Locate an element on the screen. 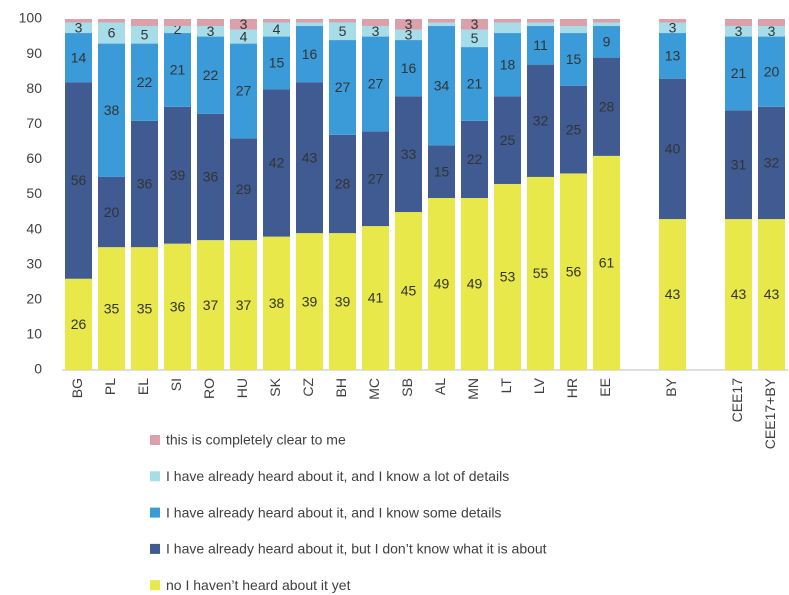  data-label: 21 is located at coordinates (739, 73).